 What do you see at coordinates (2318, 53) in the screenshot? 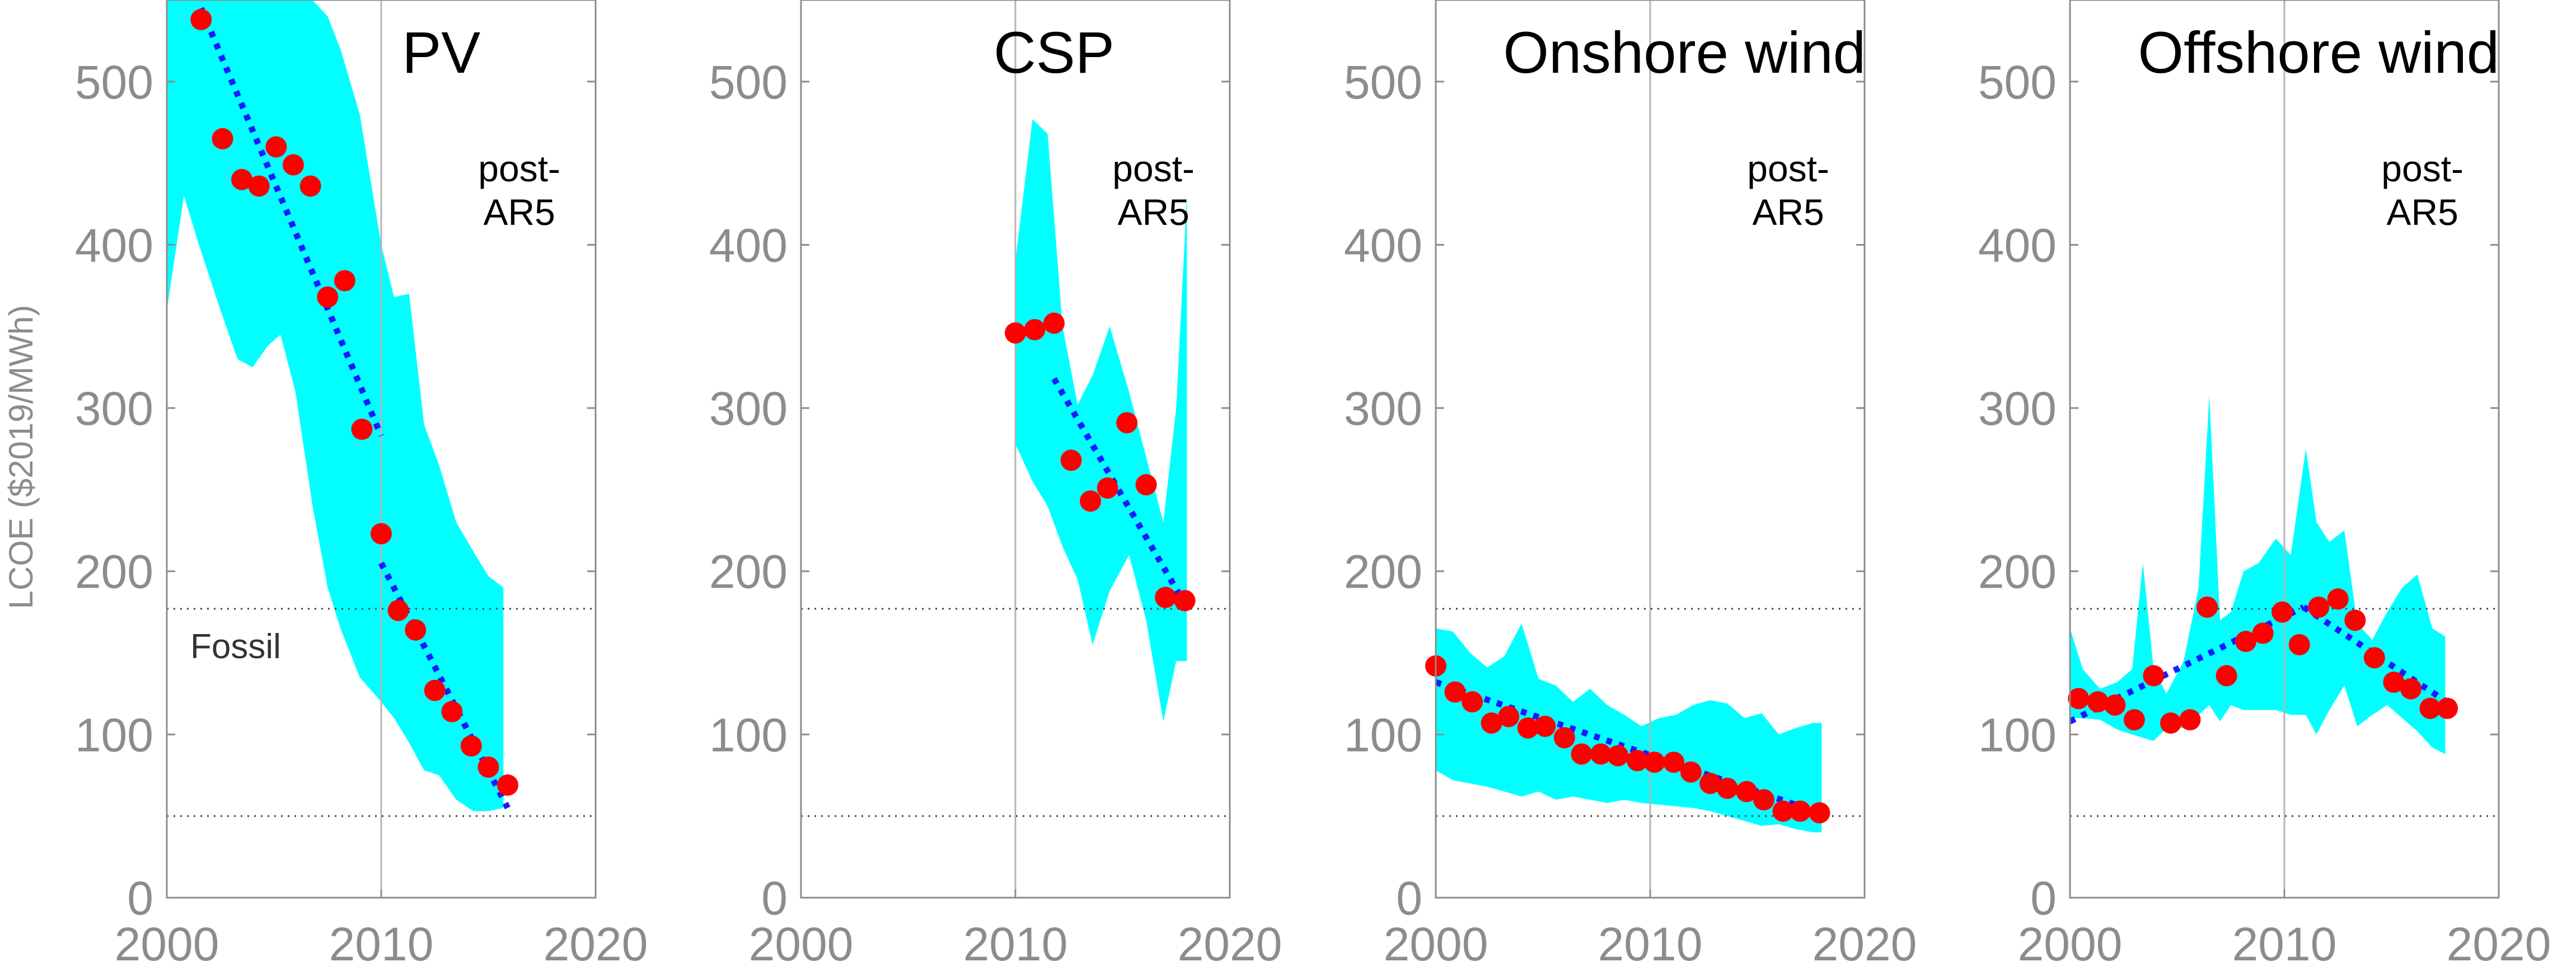
I see `panel-title: Offshore wind` at bounding box center [2318, 53].